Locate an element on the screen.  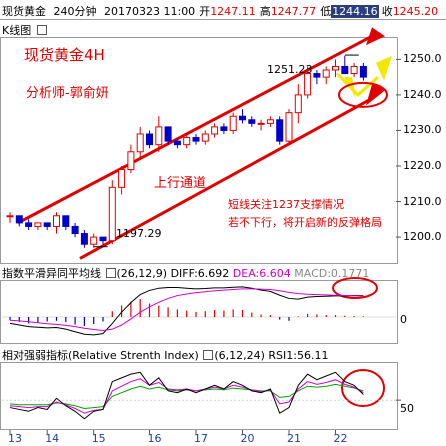
symbol-name: 现货黄金 is located at coordinates (24, 11).